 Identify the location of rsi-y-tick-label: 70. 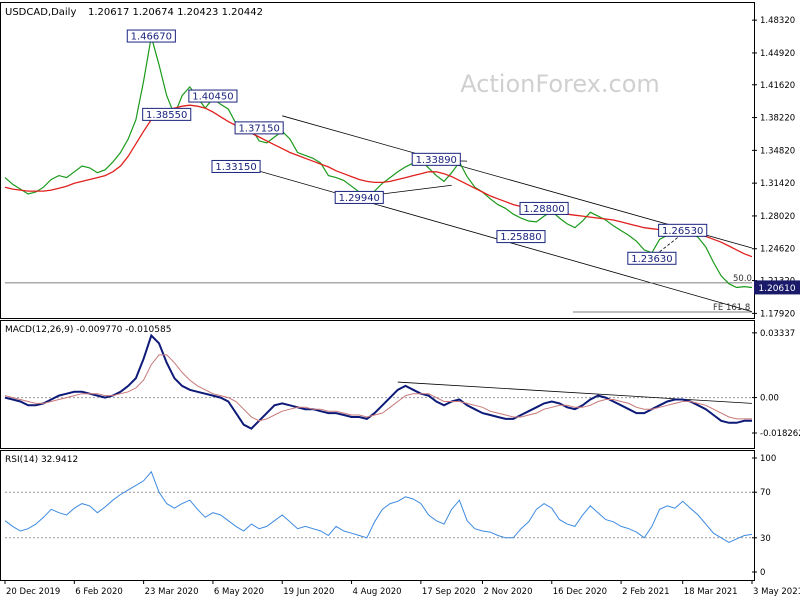
(765, 493).